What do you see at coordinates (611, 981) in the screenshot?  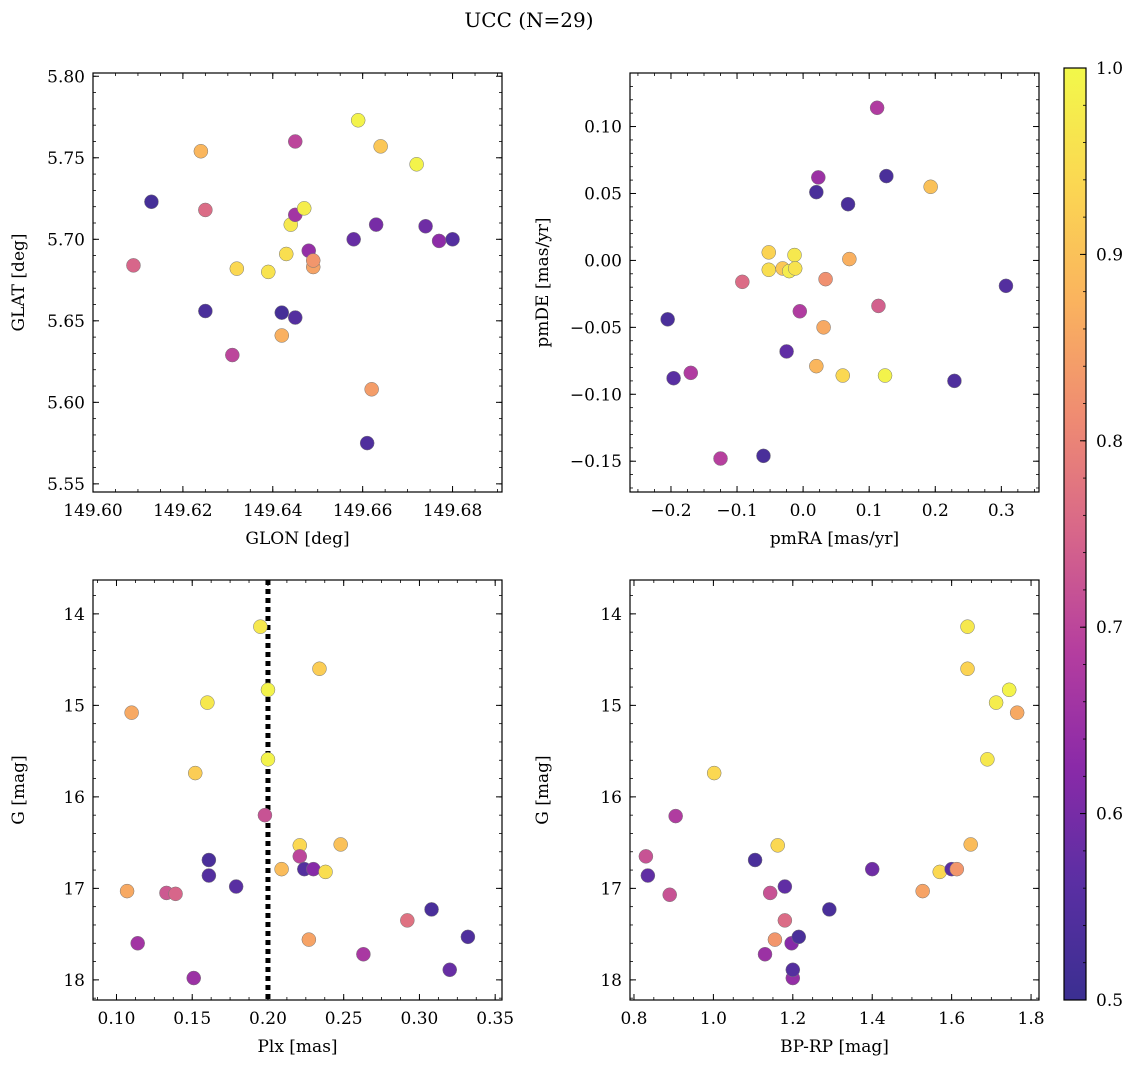 I see `y-tick-label: 18` at bounding box center [611, 981].